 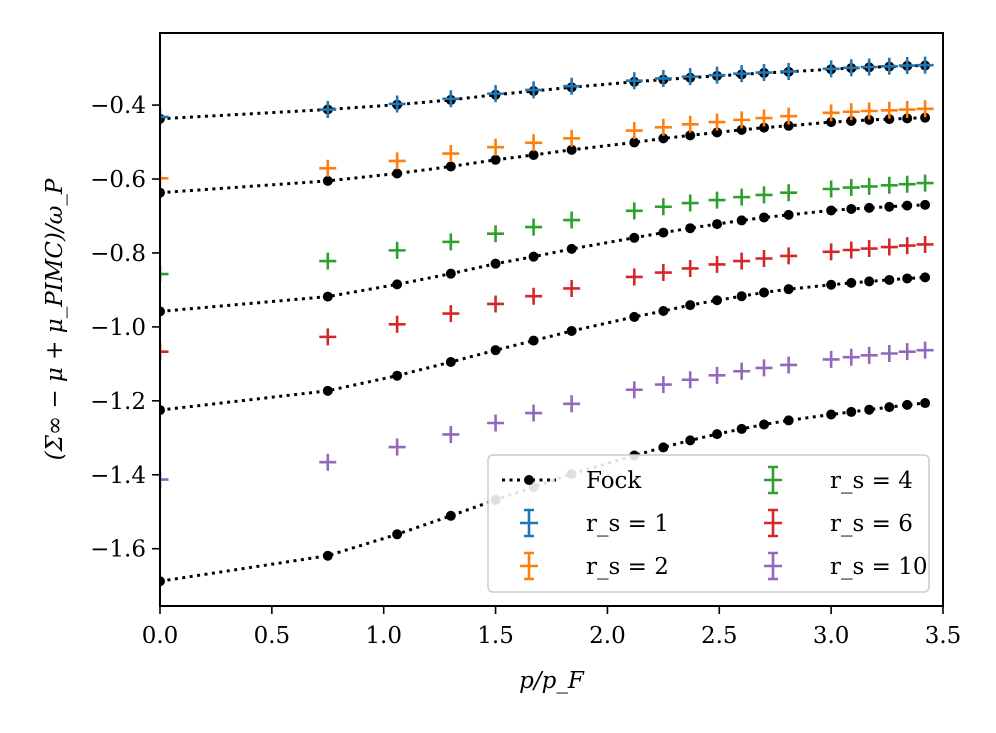 I want to click on y-tick-label: −0.6, so click(x=118, y=180).